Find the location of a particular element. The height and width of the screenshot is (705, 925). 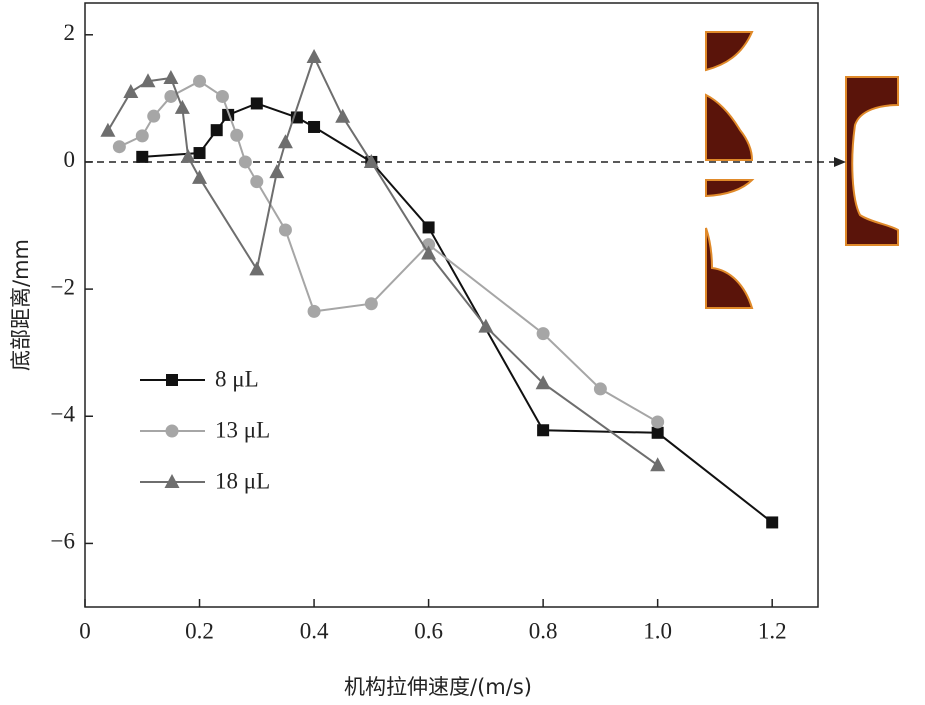

droplet-images is located at coordinates (802, 170).